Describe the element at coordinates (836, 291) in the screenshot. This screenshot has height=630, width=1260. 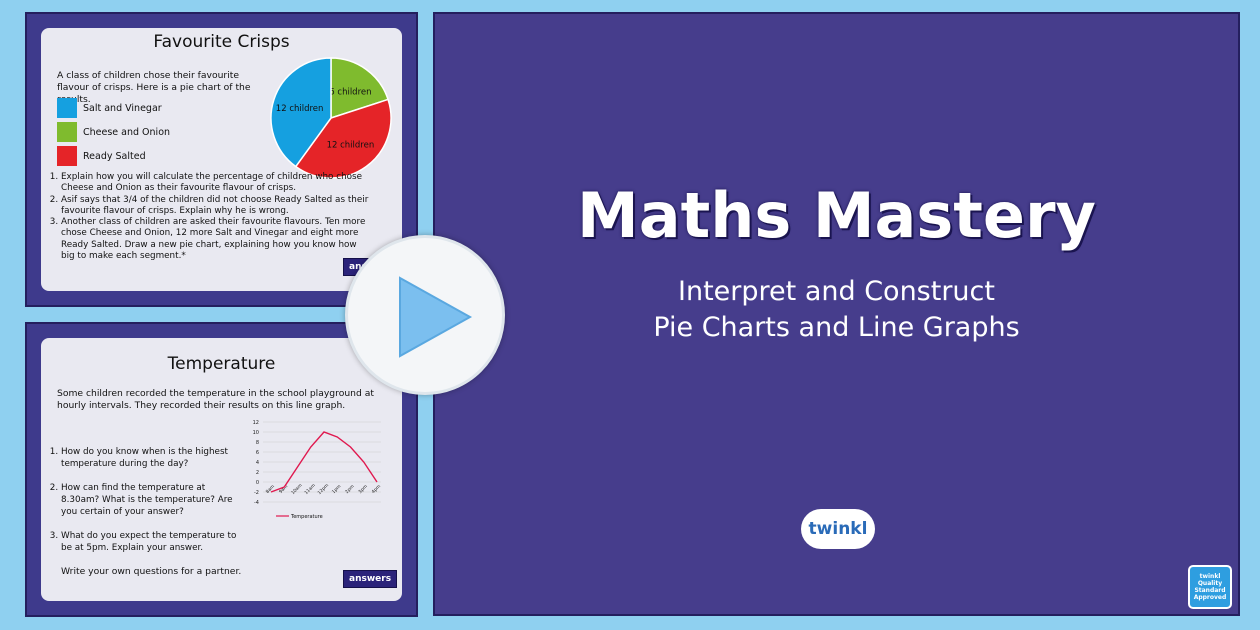
I see `subtitle-line-1: Interpret and Construct` at that location.